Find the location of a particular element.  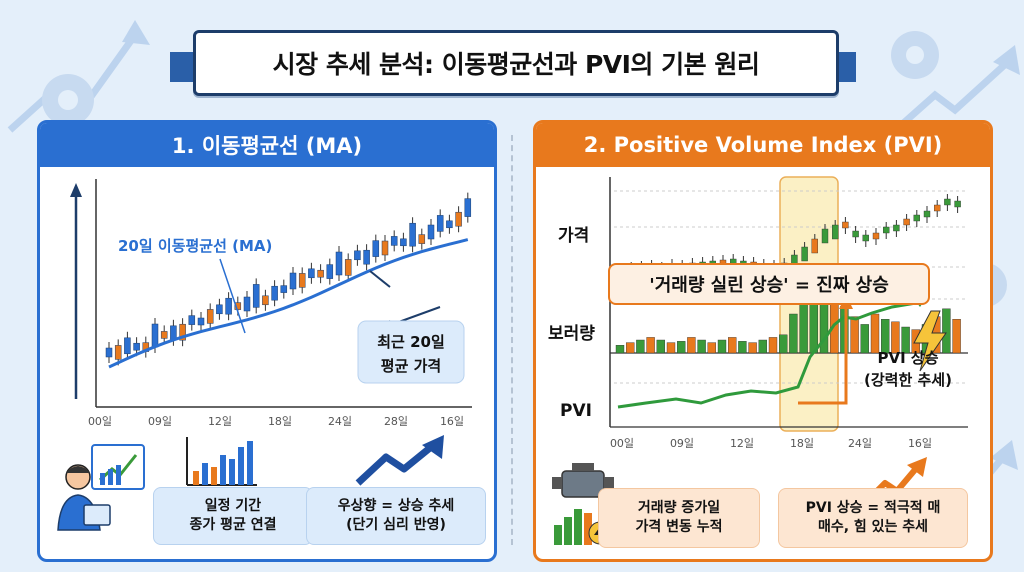

ma-x-tick: 28일 is located at coordinates (396, 420).